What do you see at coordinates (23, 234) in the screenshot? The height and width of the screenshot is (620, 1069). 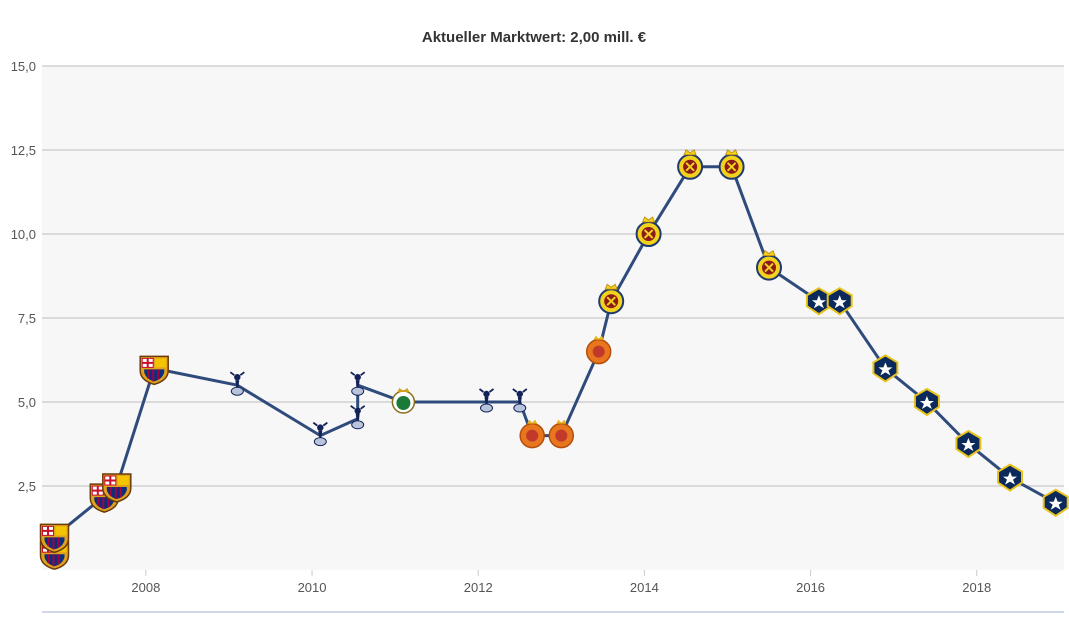 I see `y-tick-label: 10,0` at bounding box center [23, 234].